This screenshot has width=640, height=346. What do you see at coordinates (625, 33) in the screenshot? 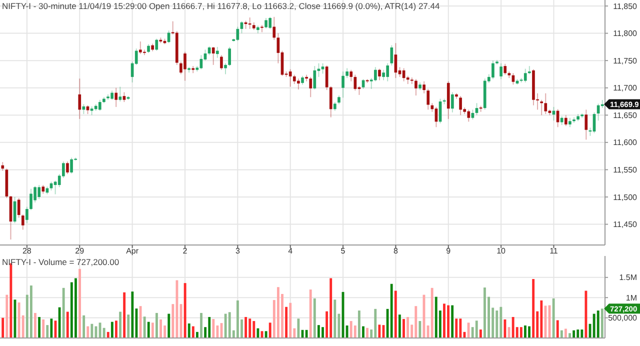
I see `y-tick-label: 11,800` at bounding box center [625, 33].